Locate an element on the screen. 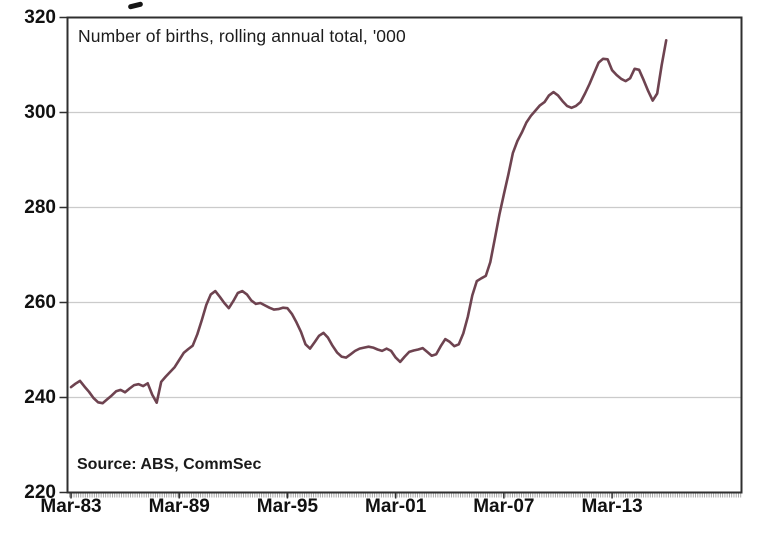 The height and width of the screenshot is (556, 764). x-axis-tick-label: Mar-13 is located at coordinates (612, 506).